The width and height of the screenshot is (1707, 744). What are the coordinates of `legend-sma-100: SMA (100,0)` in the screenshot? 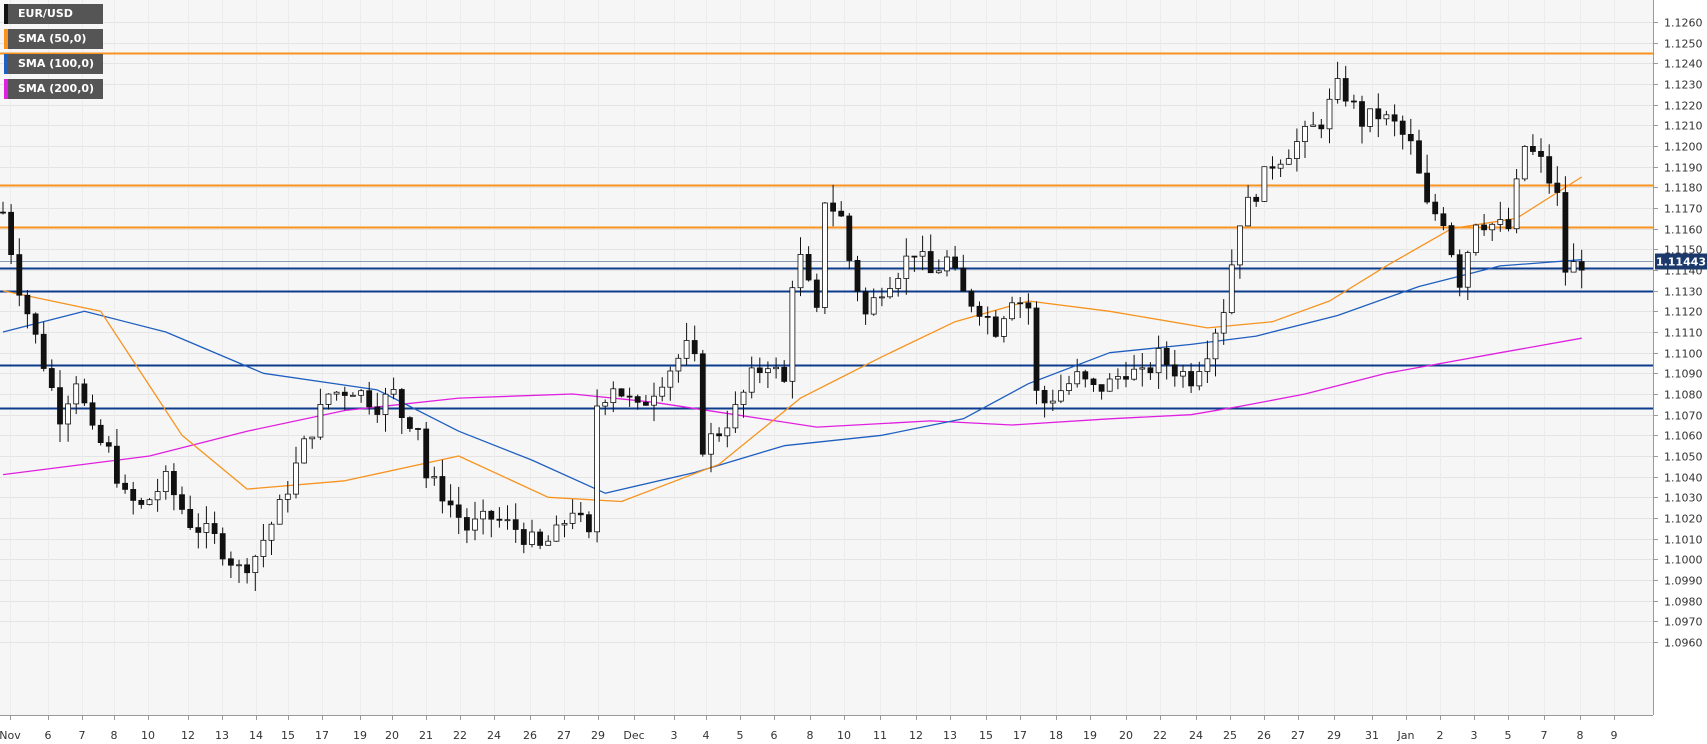 It's located at (54, 64).